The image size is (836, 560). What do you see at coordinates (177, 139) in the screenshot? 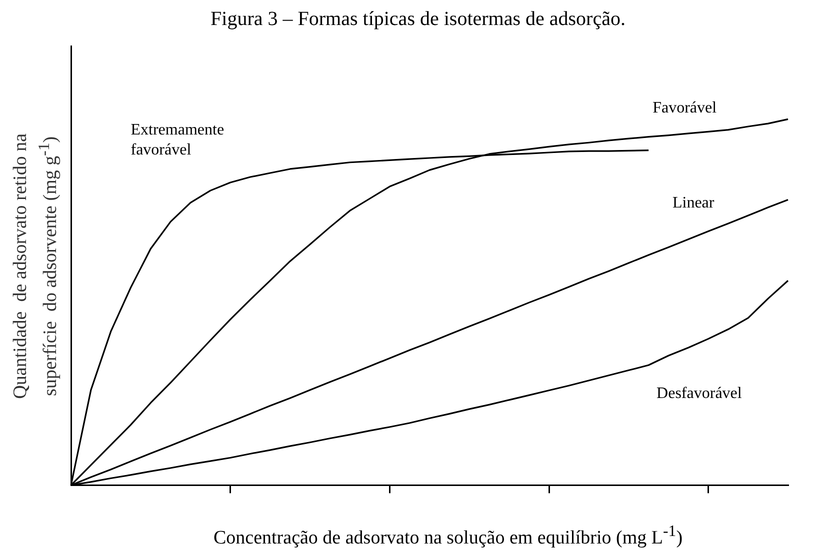
I see `series-label: Extremamente favorável` at bounding box center [177, 139].